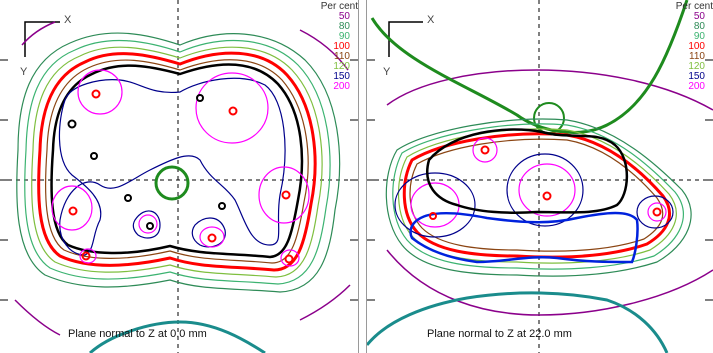 This screenshot has height=353, width=713. I want to click on plane-caption: Plane normal to Z at 0.0 mm, so click(137, 334).